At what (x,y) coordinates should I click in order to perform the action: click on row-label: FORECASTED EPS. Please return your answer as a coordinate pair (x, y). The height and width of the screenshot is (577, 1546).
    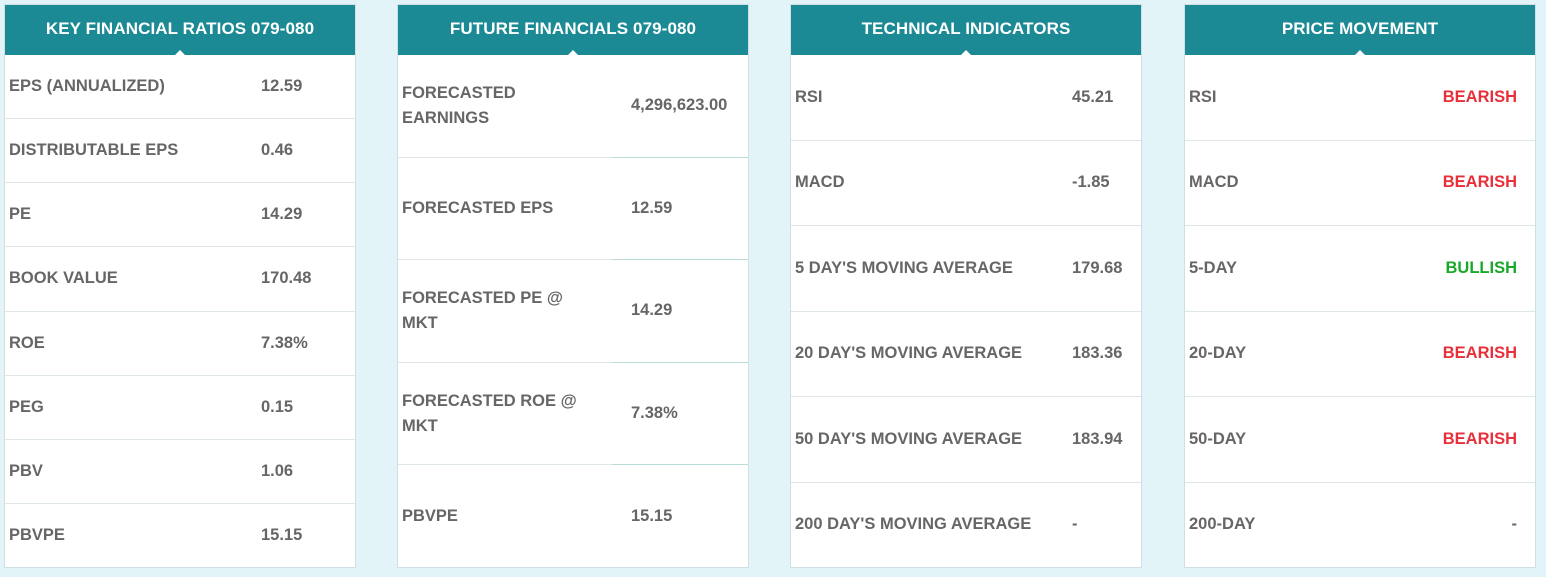
    Looking at the image, I should click on (477, 208).